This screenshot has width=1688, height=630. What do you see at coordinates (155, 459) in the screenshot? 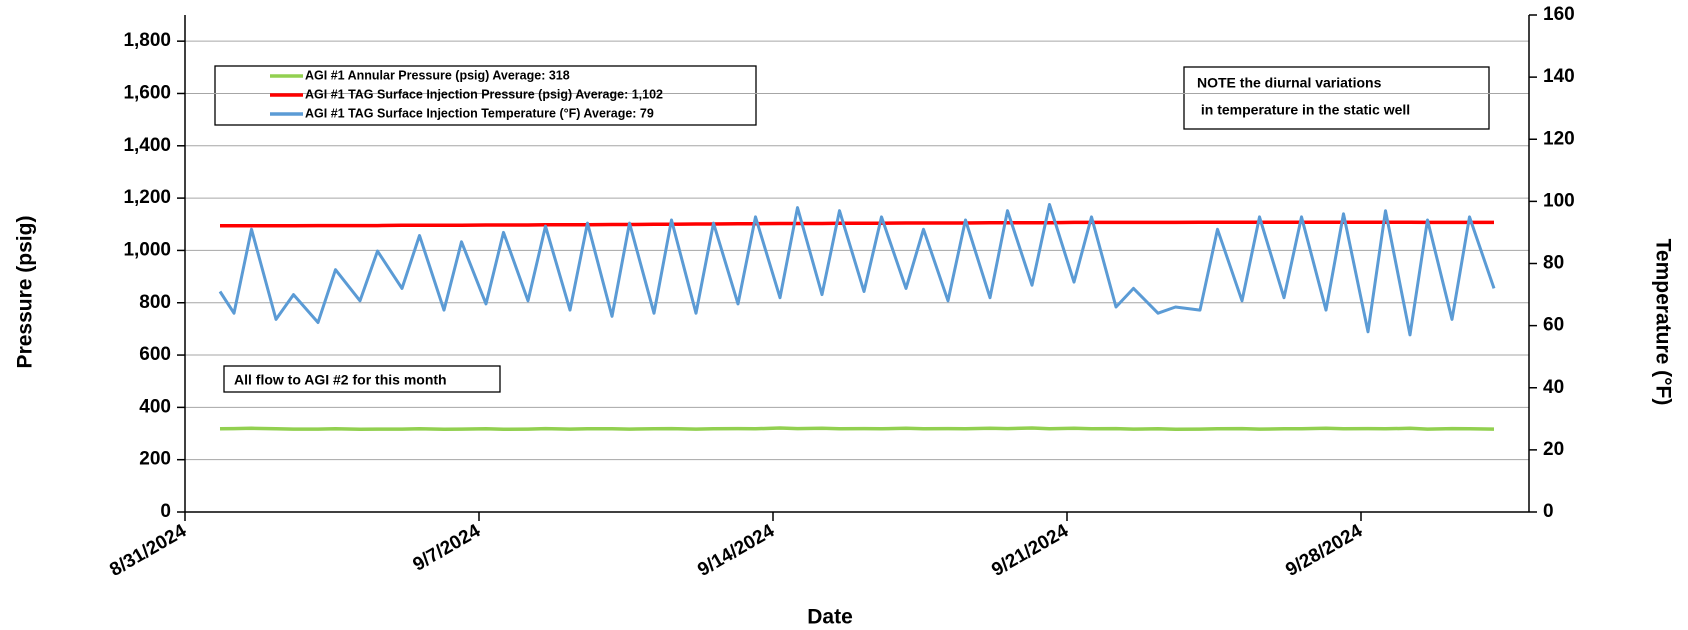
I see `y-tick-label: 200` at bounding box center [155, 459].